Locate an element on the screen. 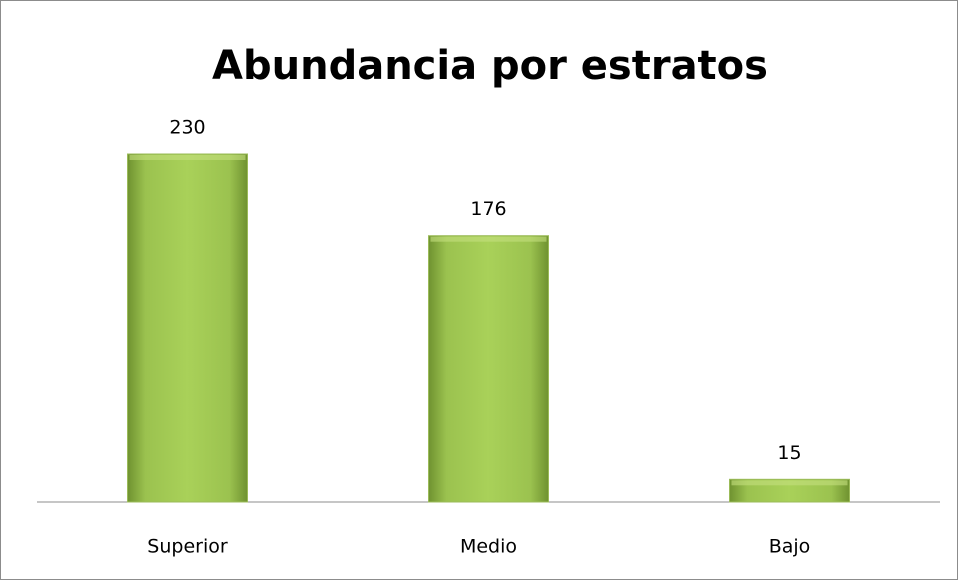 This screenshot has height=581, width=959. data-label: 15 is located at coordinates (789, 453).